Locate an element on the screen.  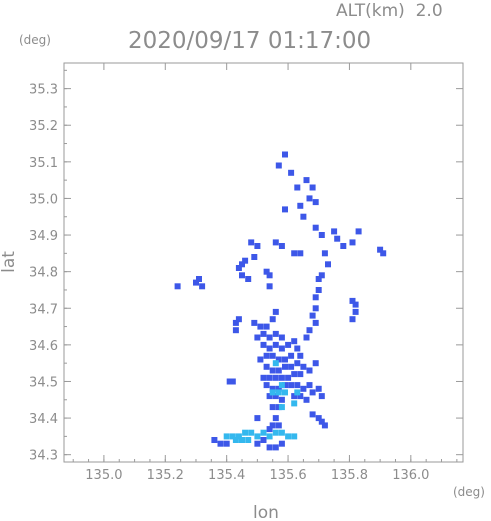
y-tick-label: 34.4 is located at coordinates (43, 419).